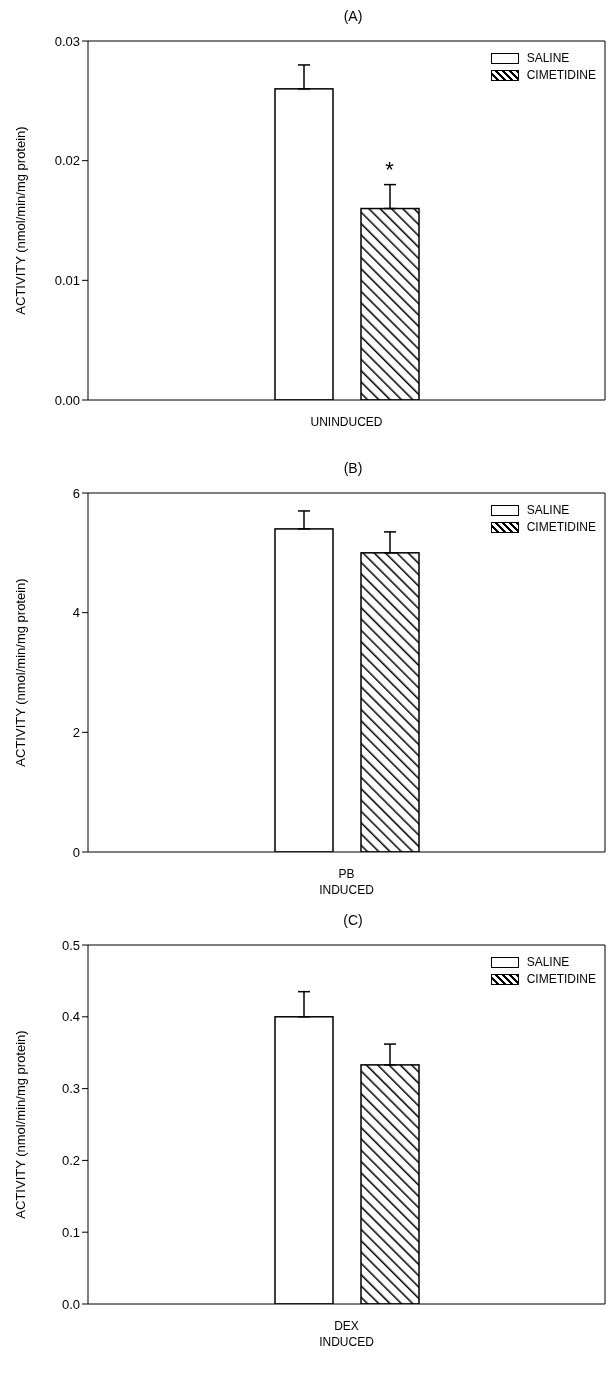 The image size is (616, 1380). I want to click on y-tick-label: 0.2, so click(70, 1161).